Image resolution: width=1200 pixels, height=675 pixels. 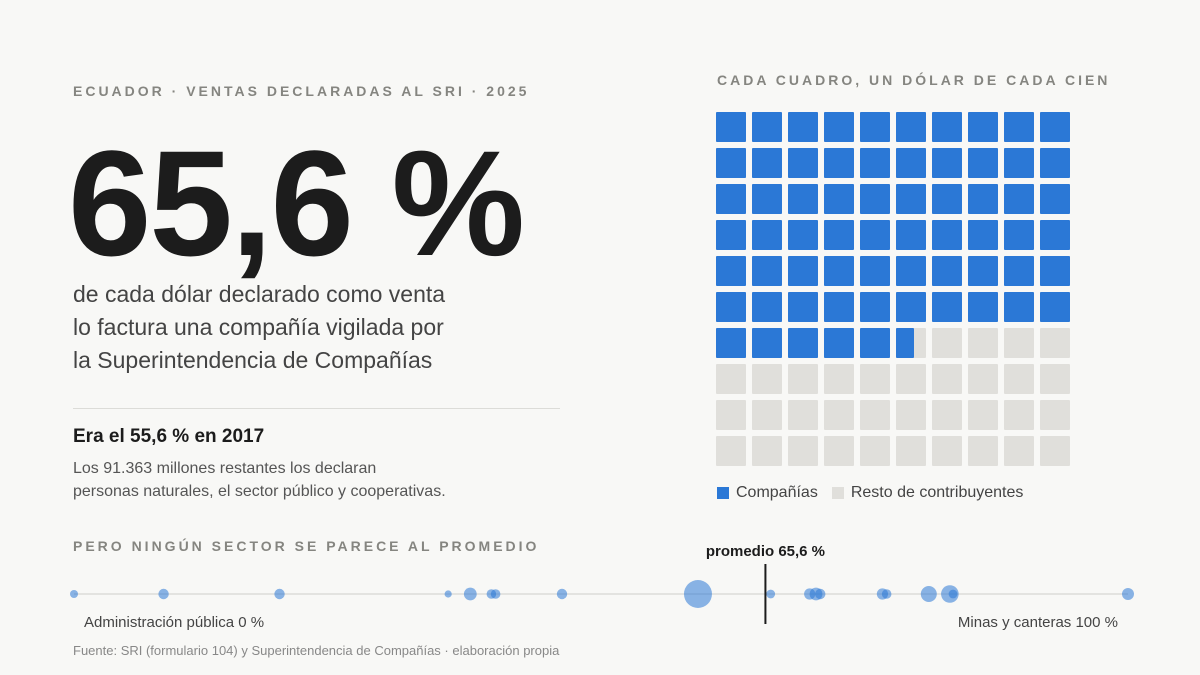 What do you see at coordinates (258, 327) in the screenshot?
I see `lead-line-2: lo factura una compañía vigilada por` at bounding box center [258, 327].